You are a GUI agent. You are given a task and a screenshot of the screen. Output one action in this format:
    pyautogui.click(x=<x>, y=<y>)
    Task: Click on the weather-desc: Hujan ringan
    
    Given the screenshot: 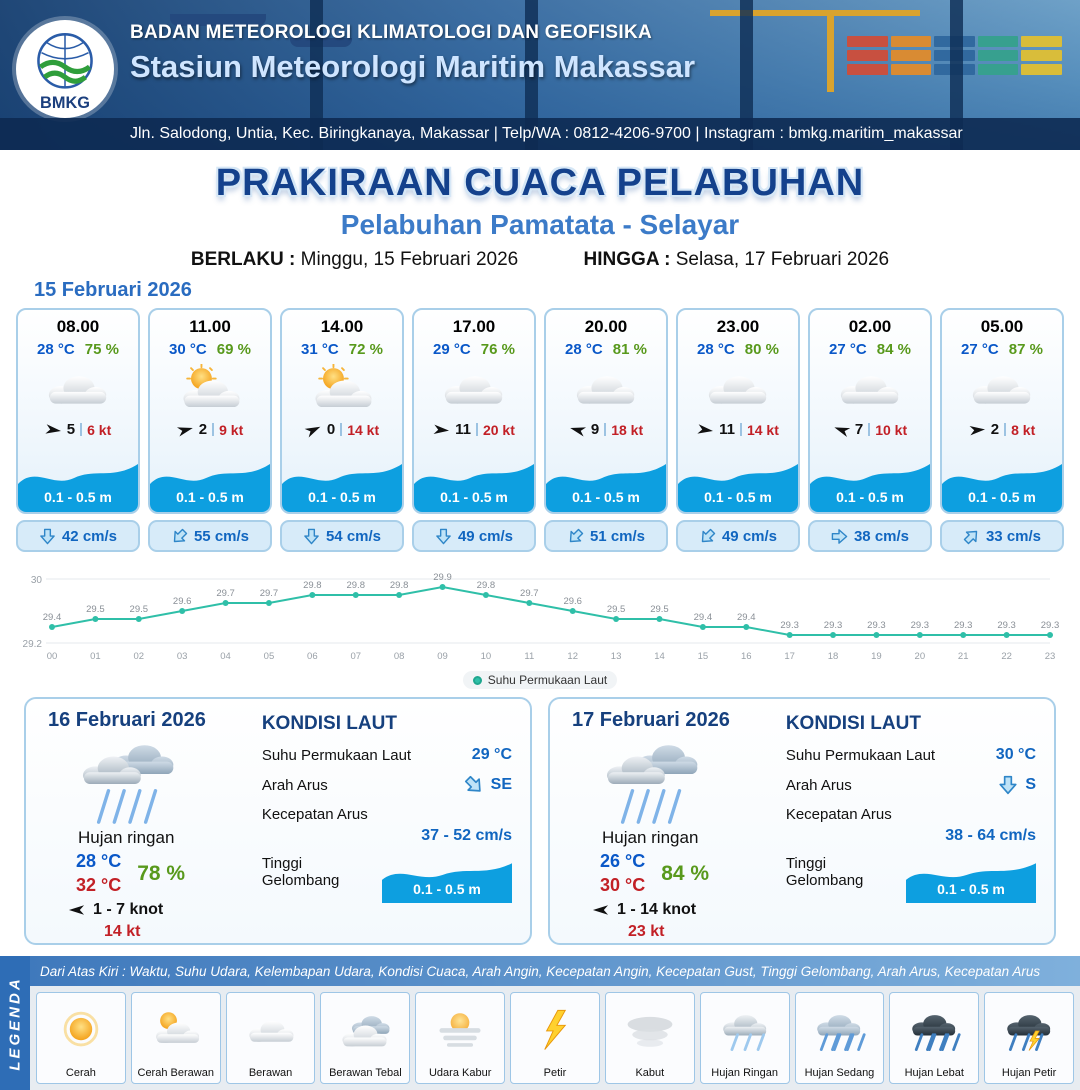 What is the action you would take?
    pyautogui.click(x=650, y=837)
    